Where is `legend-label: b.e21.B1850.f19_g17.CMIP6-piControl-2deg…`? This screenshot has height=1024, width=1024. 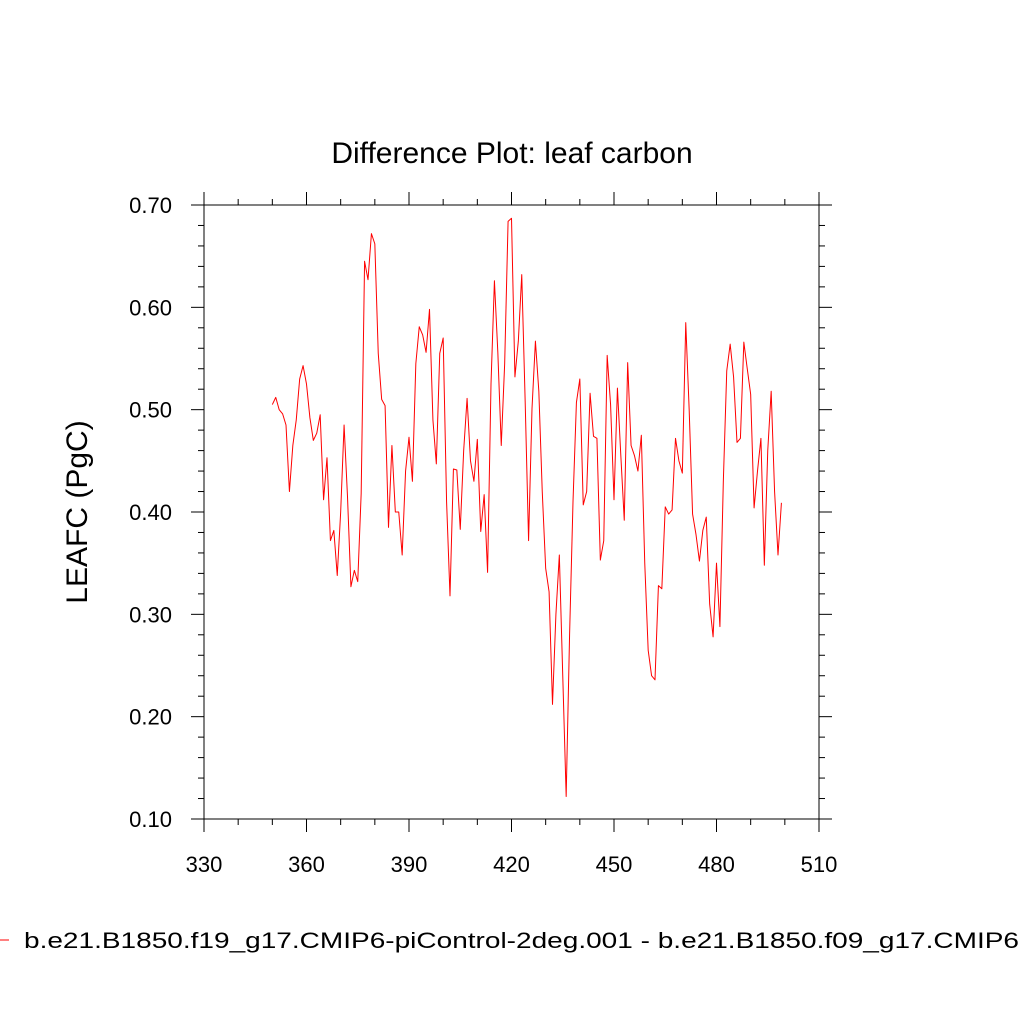 legend-label: b.e21.B1850.f19_g17.CMIP6-piControl-2deg… is located at coordinates (521, 940).